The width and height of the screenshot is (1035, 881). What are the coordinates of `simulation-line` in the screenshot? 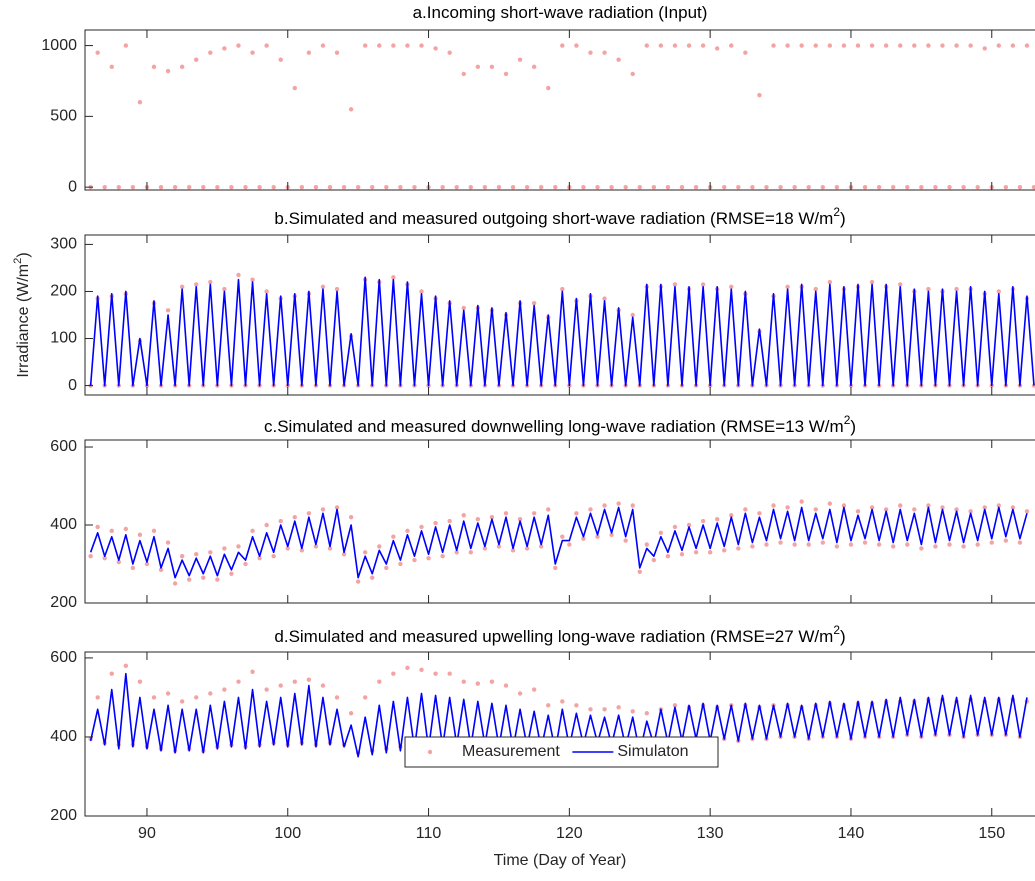 It's located at (562, 331).